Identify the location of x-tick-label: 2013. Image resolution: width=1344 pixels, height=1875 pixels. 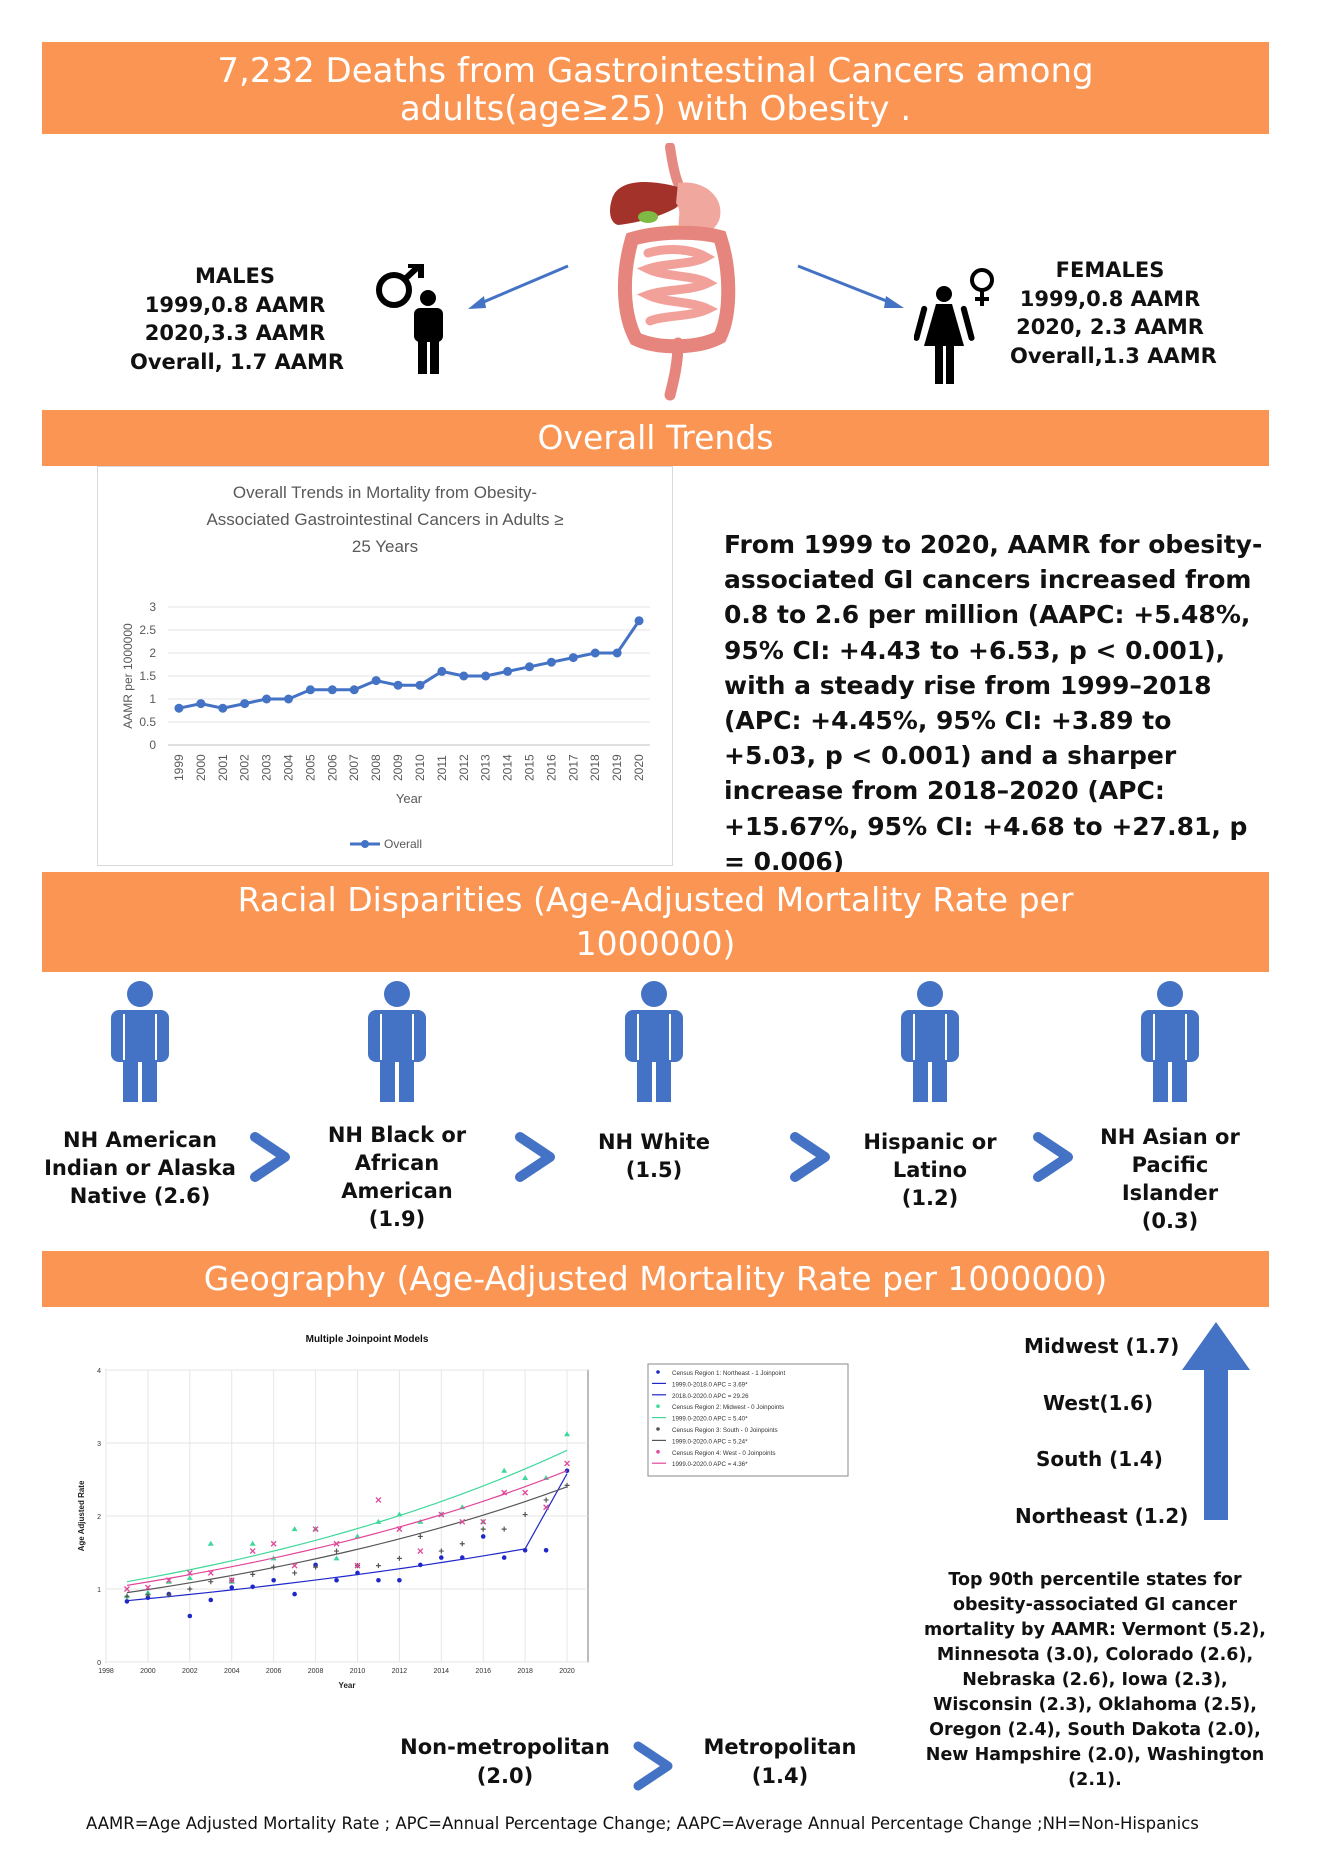
(486, 767).